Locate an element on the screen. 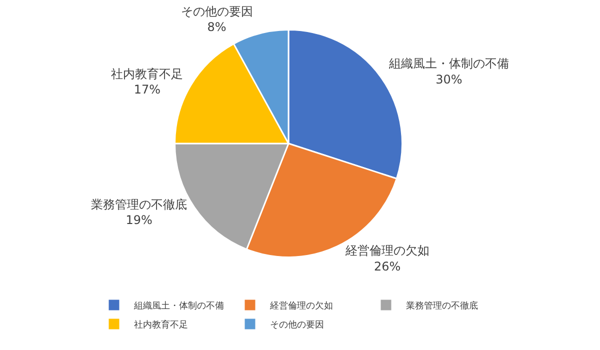 This screenshot has width=600, height=350. data-label: 26% is located at coordinates (387, 266).